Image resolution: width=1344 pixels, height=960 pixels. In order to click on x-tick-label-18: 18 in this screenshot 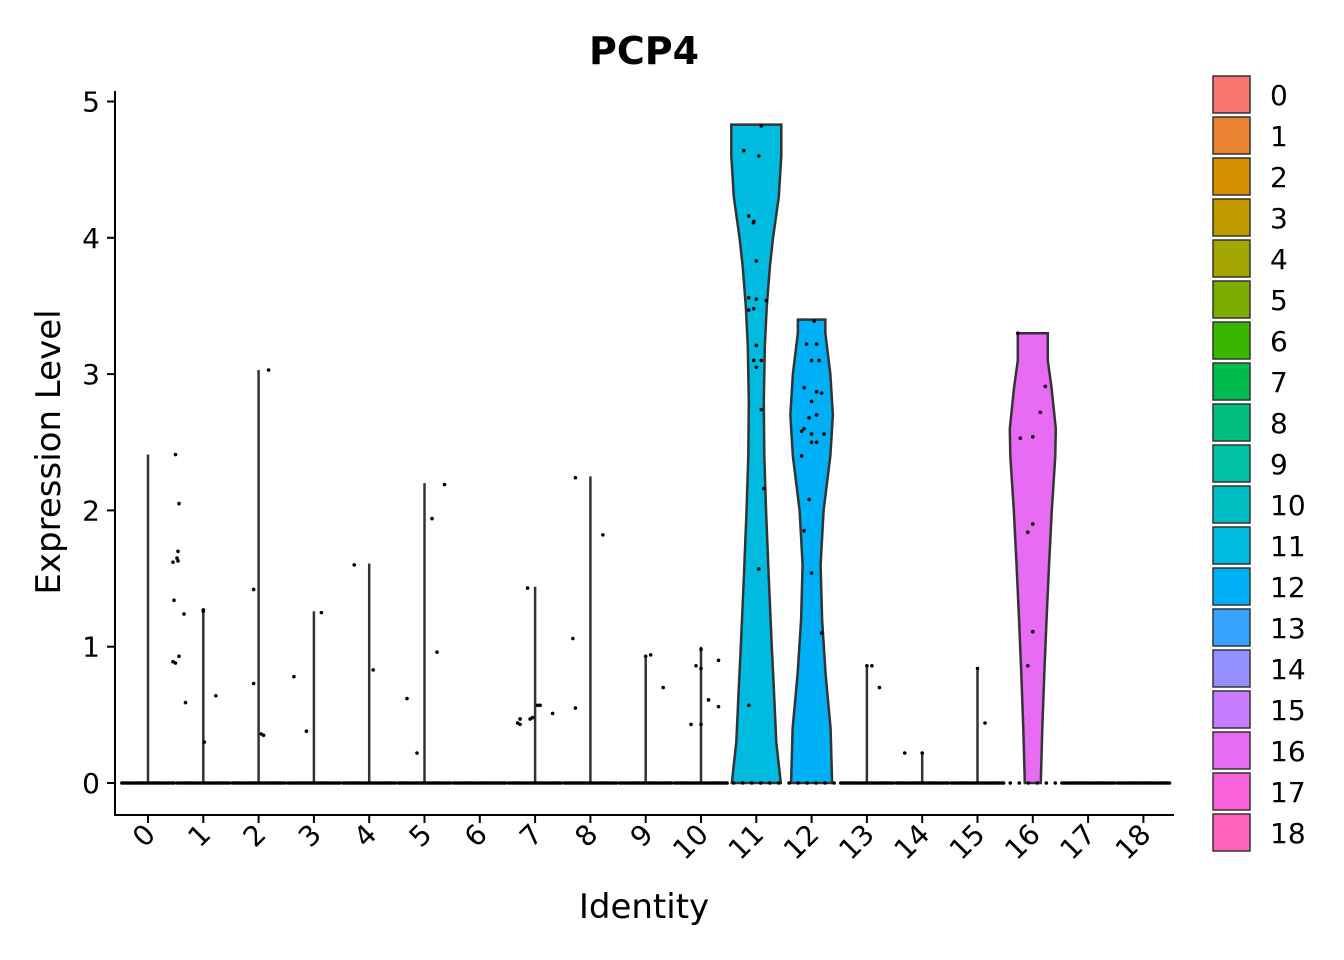, I will do `click(1133, 842)`.